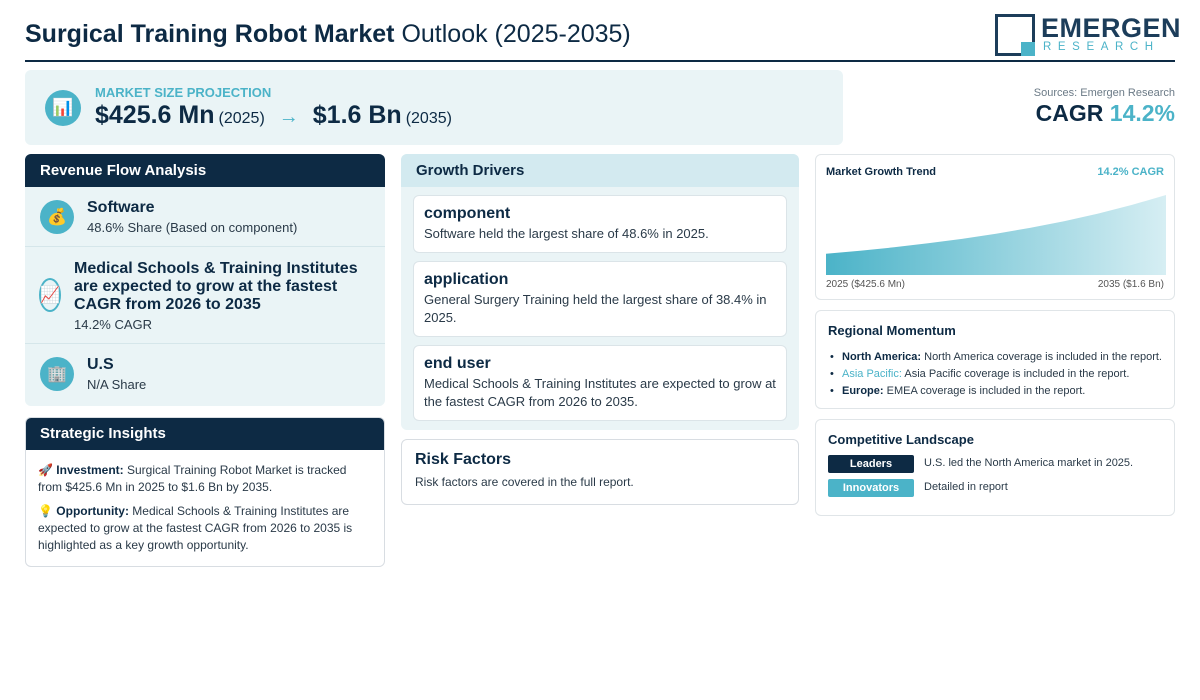 Image resolution: width=1200 pixels, height=700 pixels. I want to click on light-bulb-icon: 💡, so click(45, 511).